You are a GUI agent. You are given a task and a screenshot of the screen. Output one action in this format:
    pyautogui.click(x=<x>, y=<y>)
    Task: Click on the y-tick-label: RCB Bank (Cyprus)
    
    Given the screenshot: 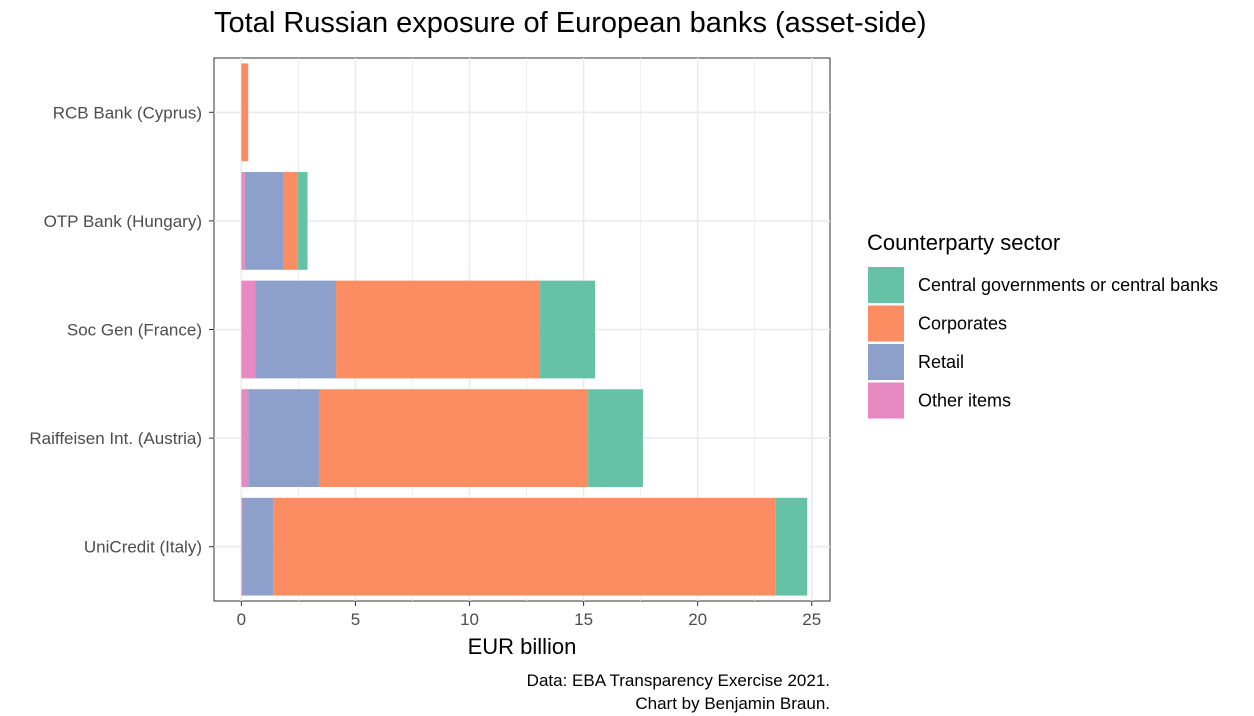 What is the action you would take?
    pyautogui.click(x=127, y=112)
    